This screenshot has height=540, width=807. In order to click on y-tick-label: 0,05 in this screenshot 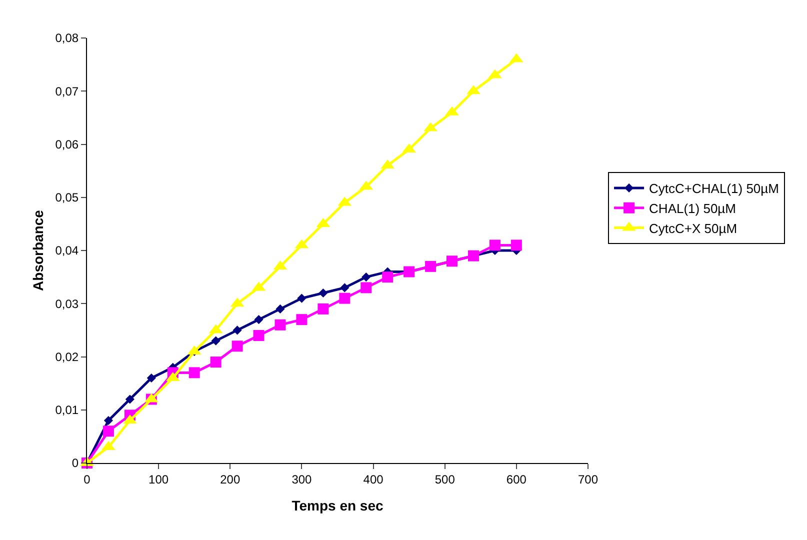, I will do `click(67, 197)`.